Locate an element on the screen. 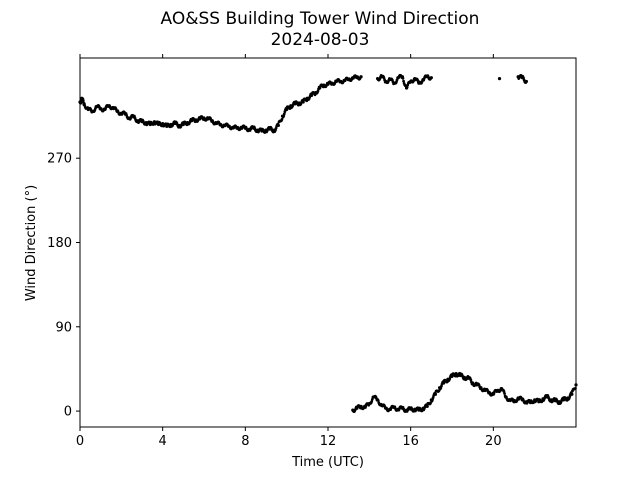 The image size is (640, 480). chart-subtitle: 2024-08-03 is located at coordinates (320, 40).